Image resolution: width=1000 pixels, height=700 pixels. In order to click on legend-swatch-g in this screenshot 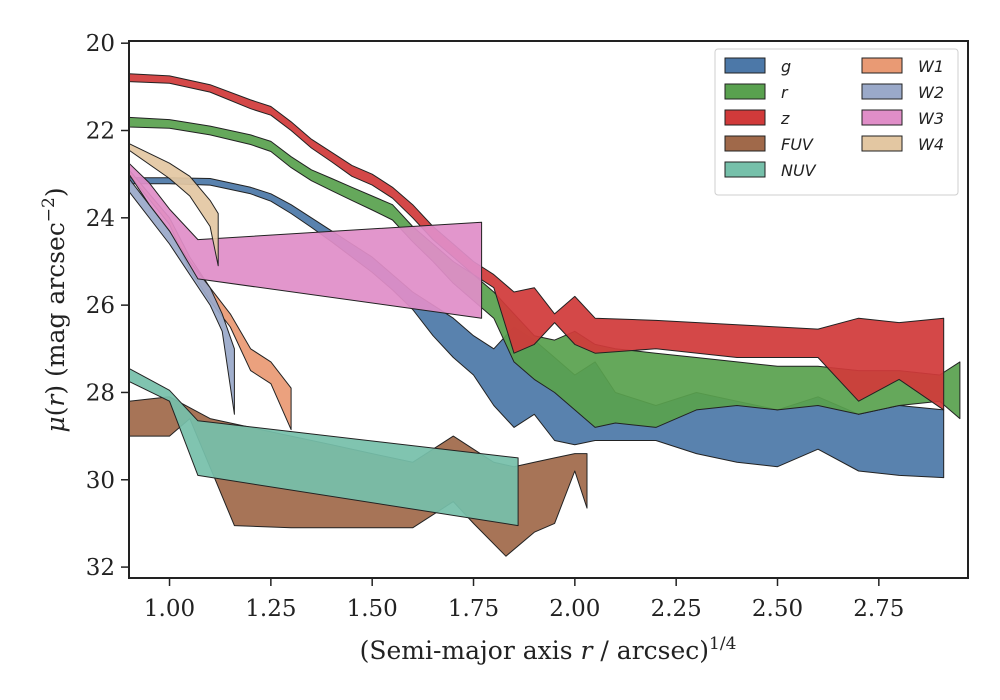, I will do `click(745, 65)`.